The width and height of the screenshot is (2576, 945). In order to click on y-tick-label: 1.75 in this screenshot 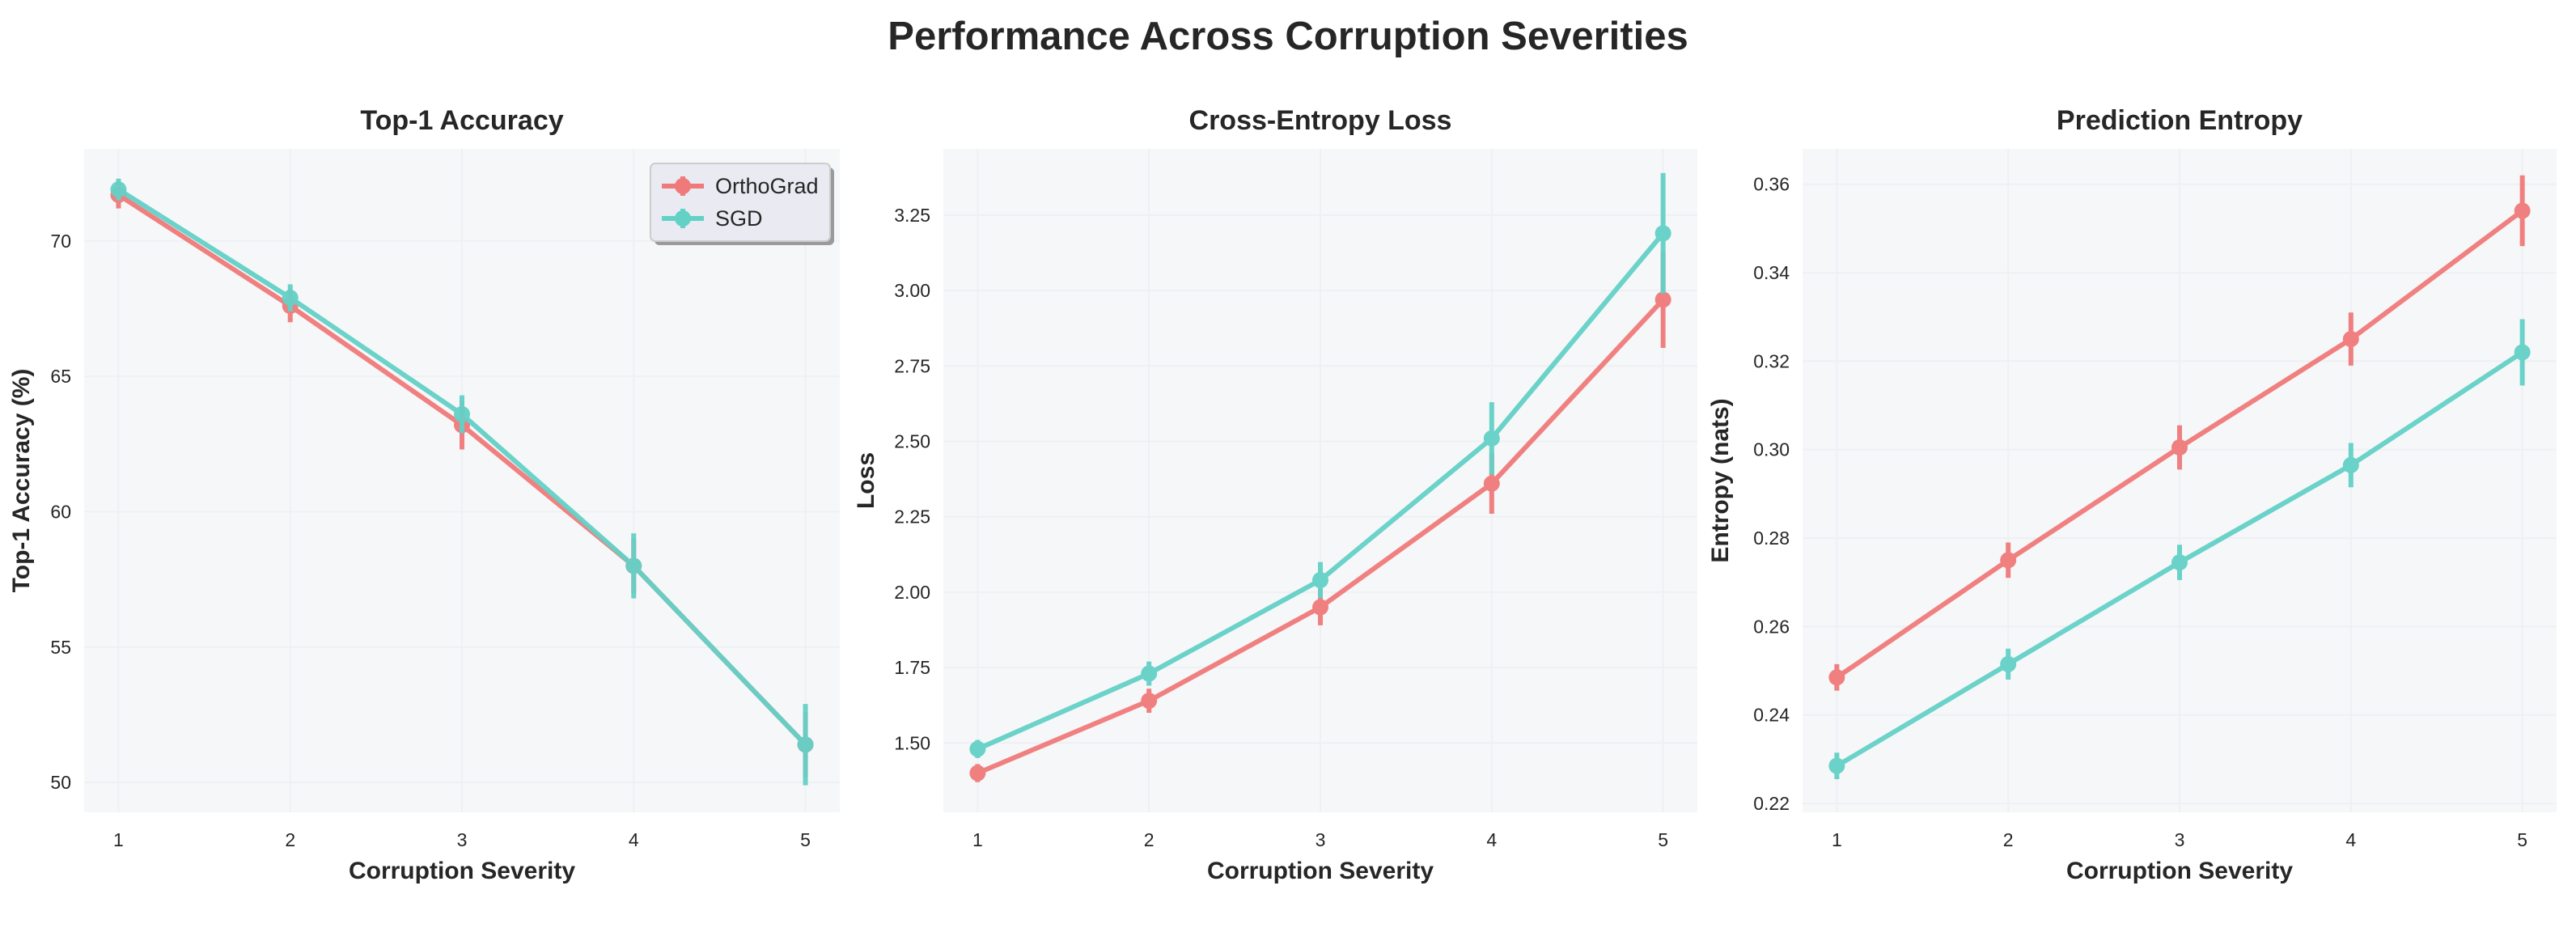, I will do `click(912, 667)`.